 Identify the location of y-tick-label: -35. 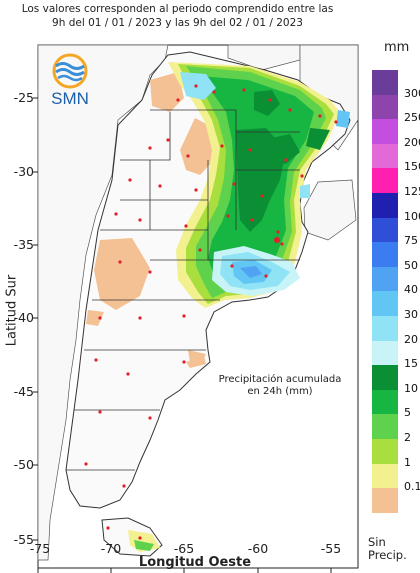
(24, 244).